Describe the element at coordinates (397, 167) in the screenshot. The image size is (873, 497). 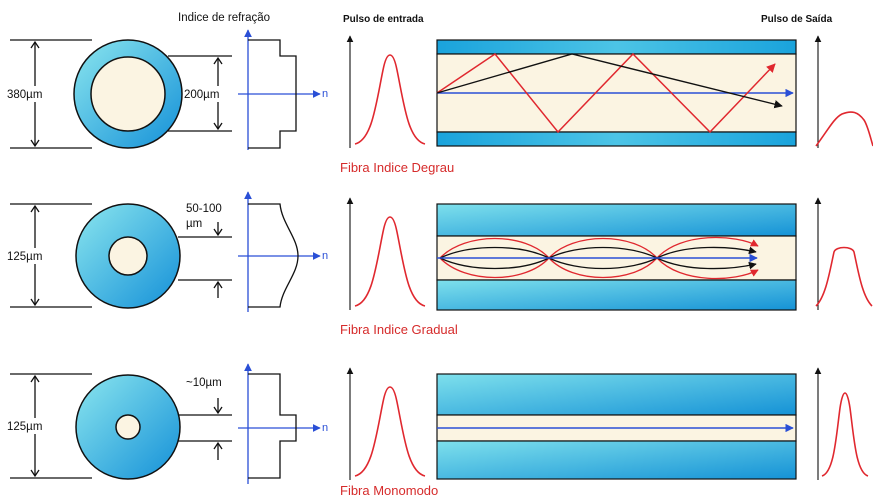
I see `fiber-caption: Fibra Indice Degrau` at that location.